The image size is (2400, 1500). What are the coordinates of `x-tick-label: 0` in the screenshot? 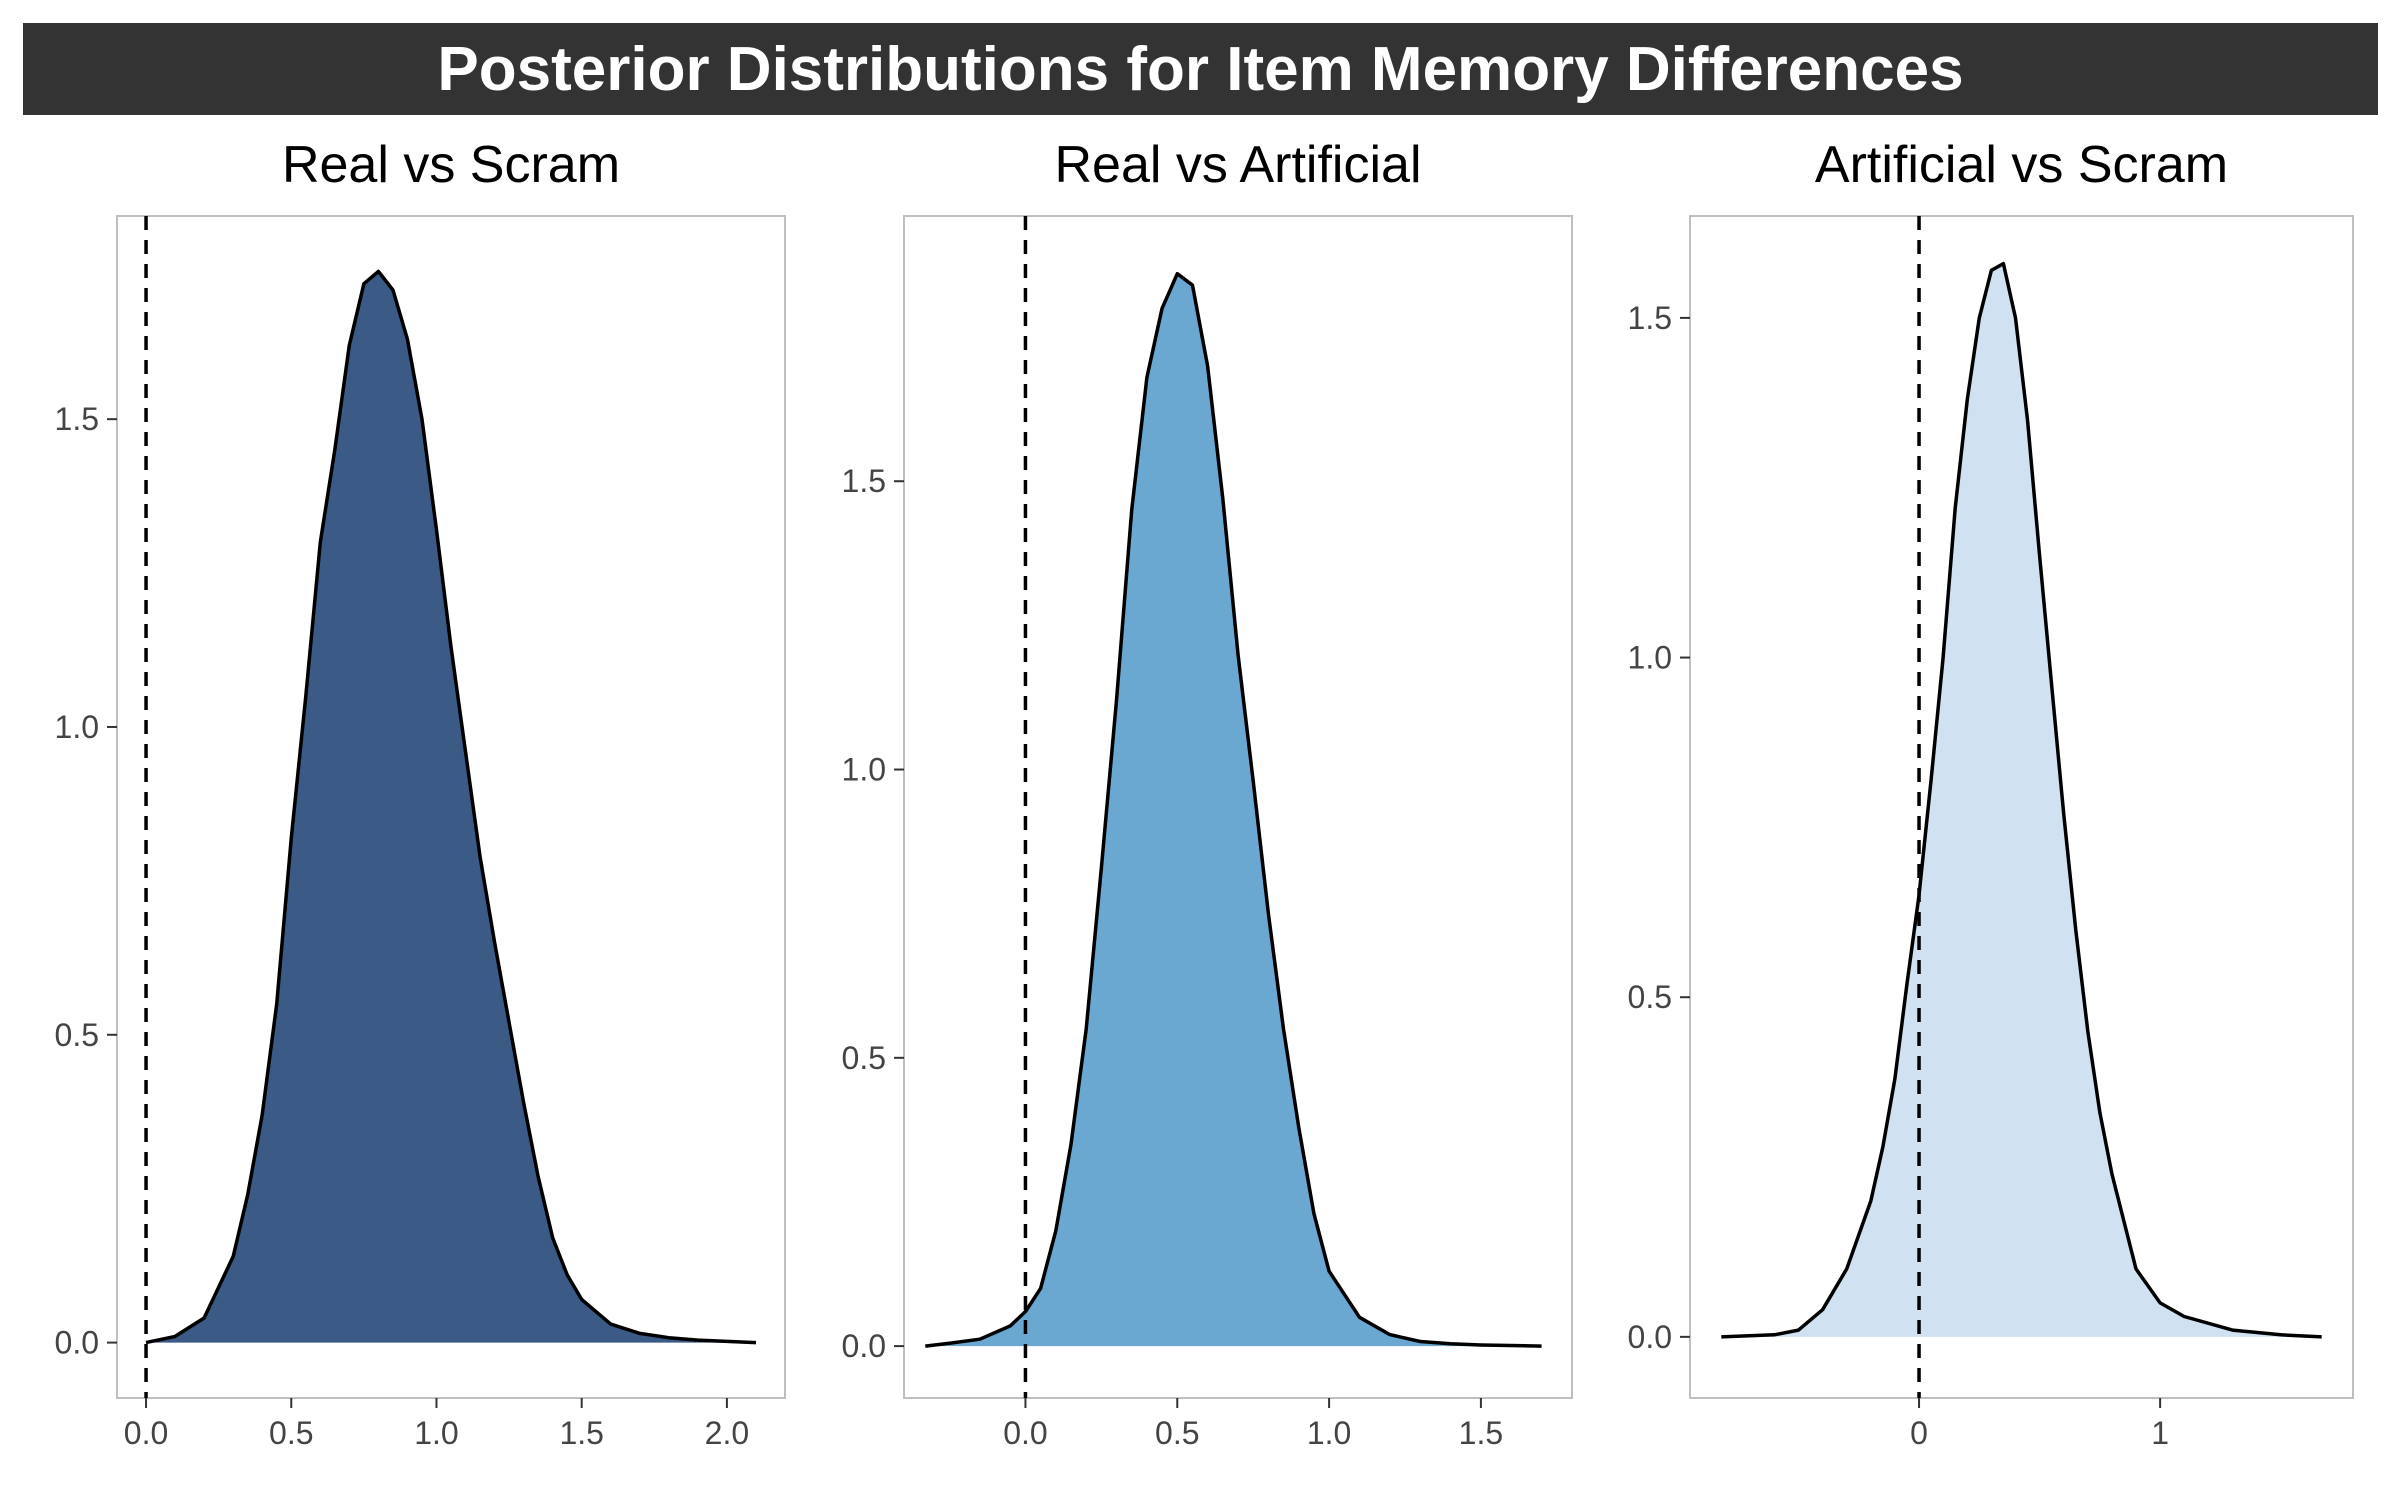 It's located at (1919, 1433).